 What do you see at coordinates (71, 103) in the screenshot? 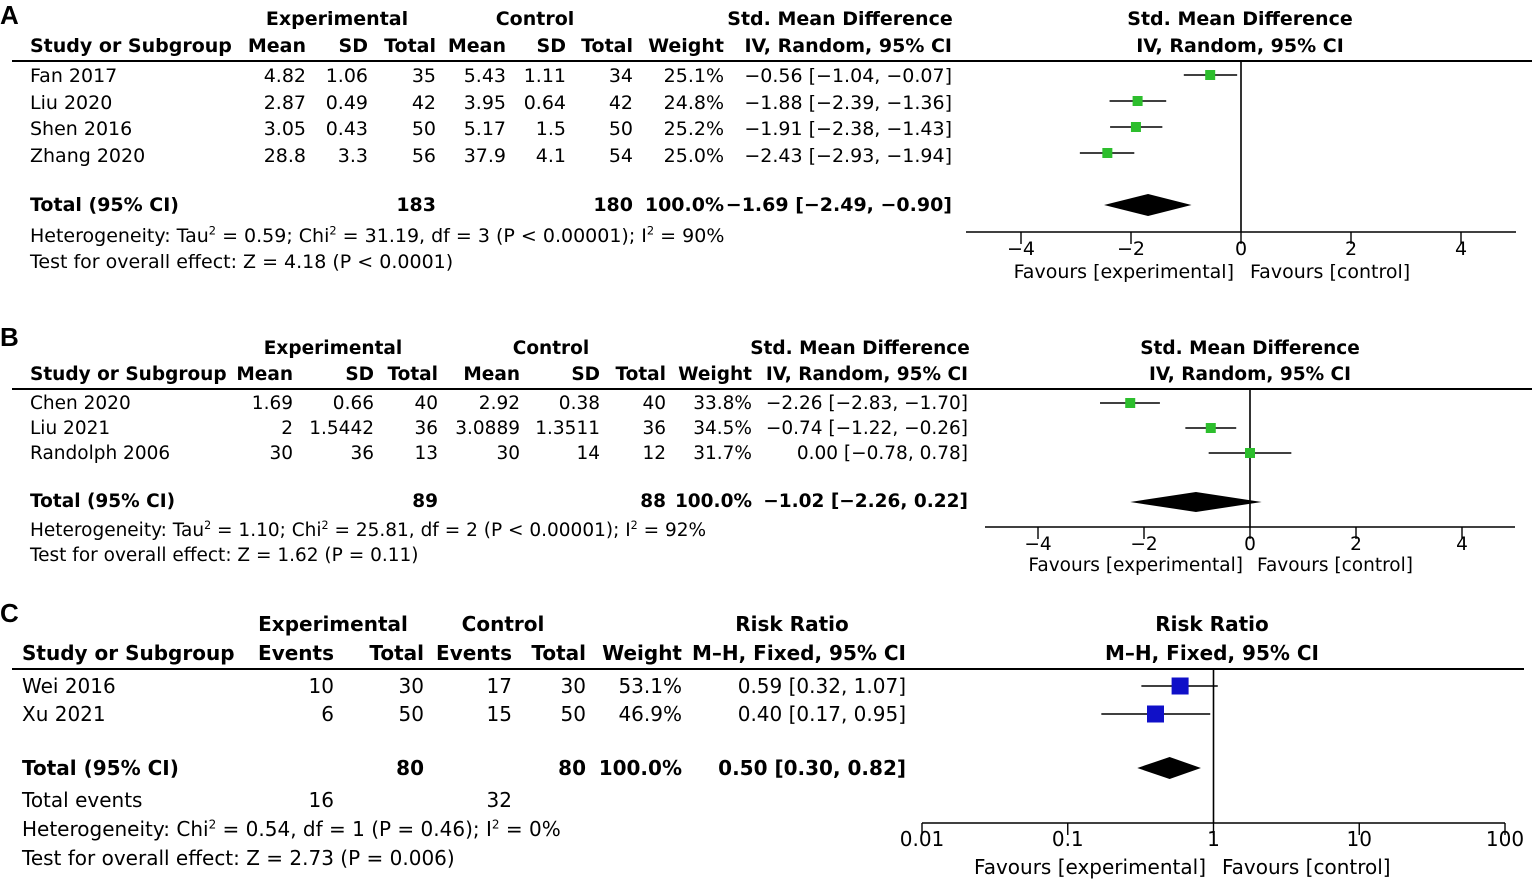
I see `study-name: Liu 2020` at bounding box center [71, 103].